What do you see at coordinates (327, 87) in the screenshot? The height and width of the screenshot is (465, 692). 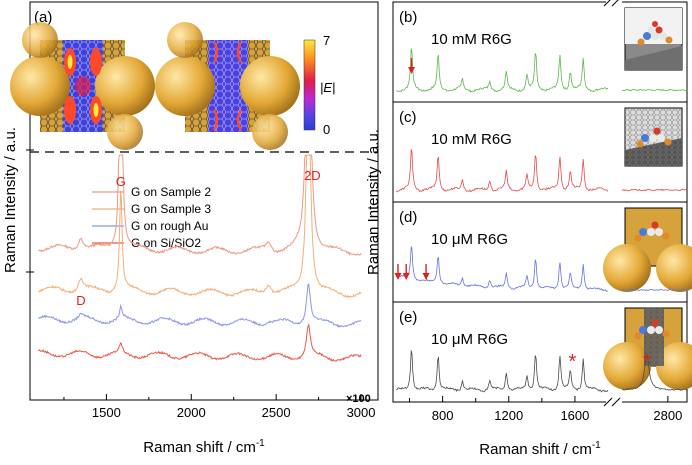 I see `colorbar-title: |E|` at bounding box center [327, 87].